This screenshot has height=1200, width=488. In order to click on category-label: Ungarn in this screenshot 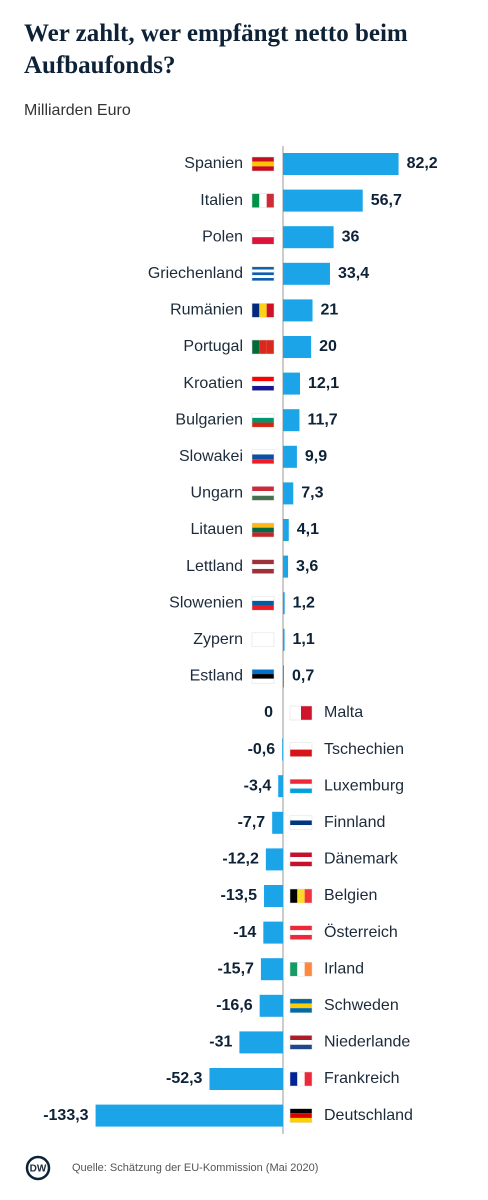, I will do `click(217, 493)`.